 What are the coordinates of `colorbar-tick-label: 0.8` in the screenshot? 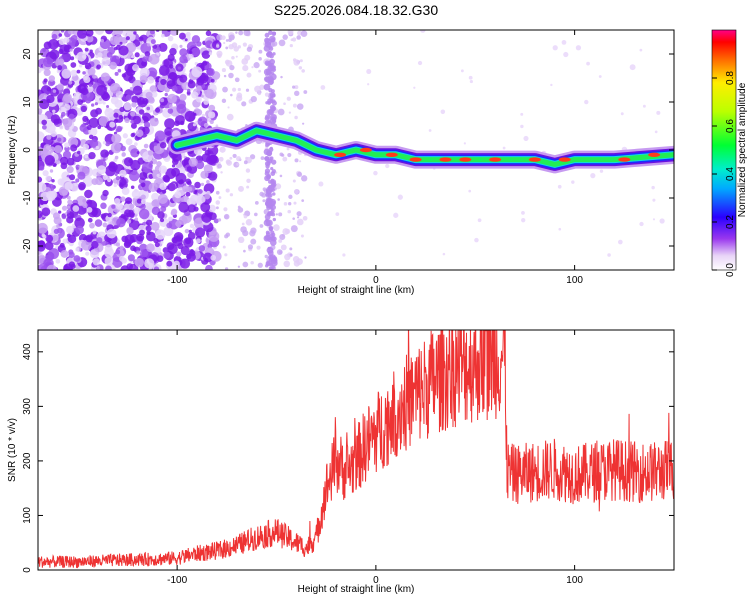 It's located at (730, 78).